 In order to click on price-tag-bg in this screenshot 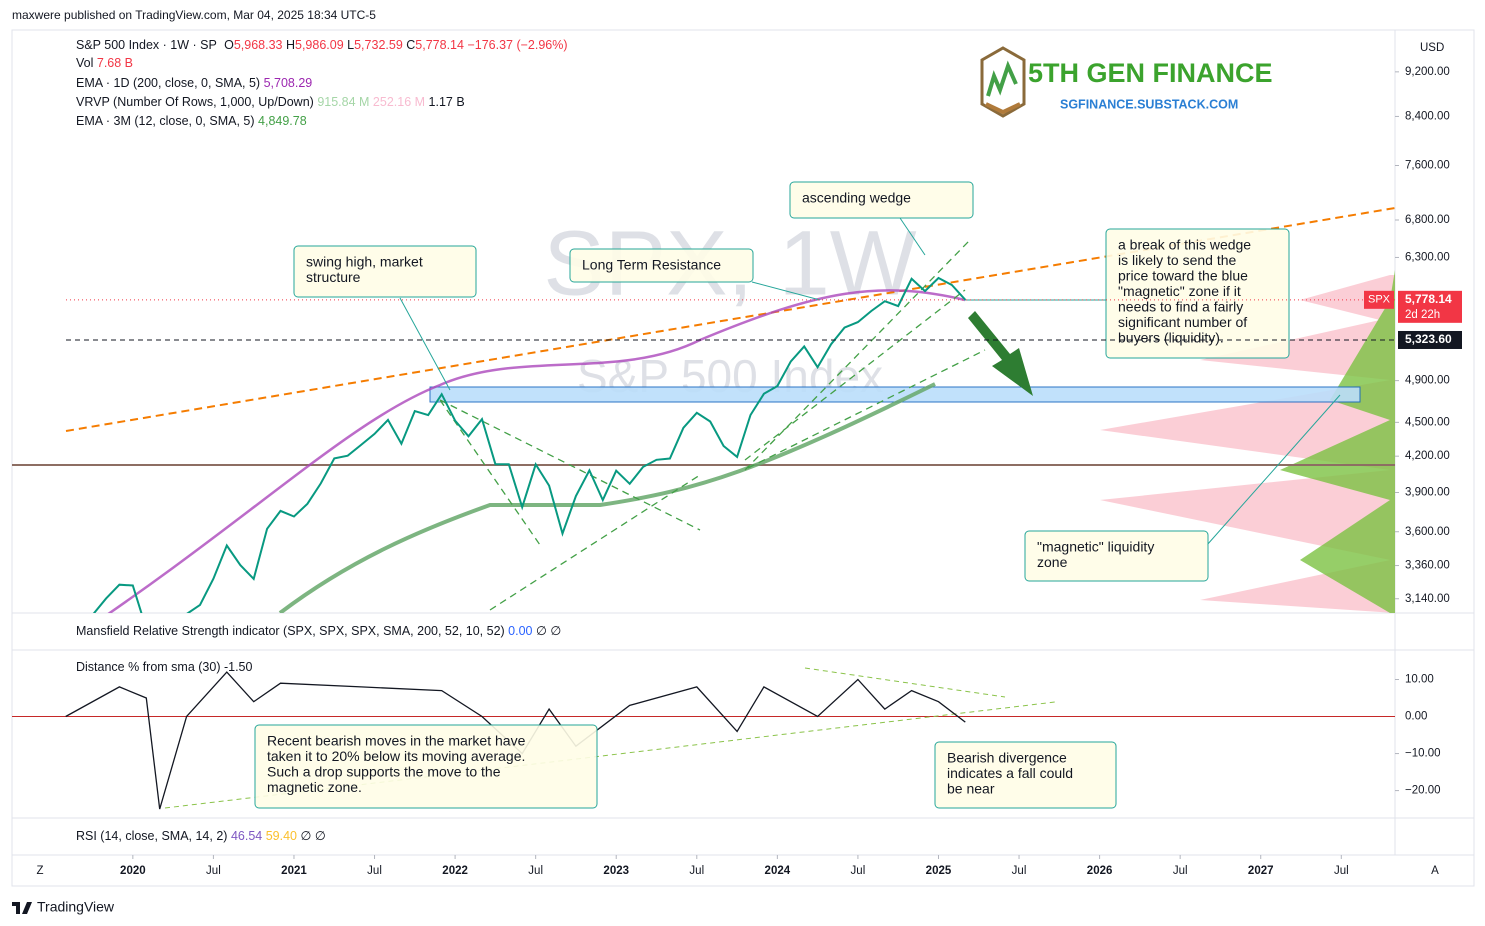, I will do `click(1430, 339)`.